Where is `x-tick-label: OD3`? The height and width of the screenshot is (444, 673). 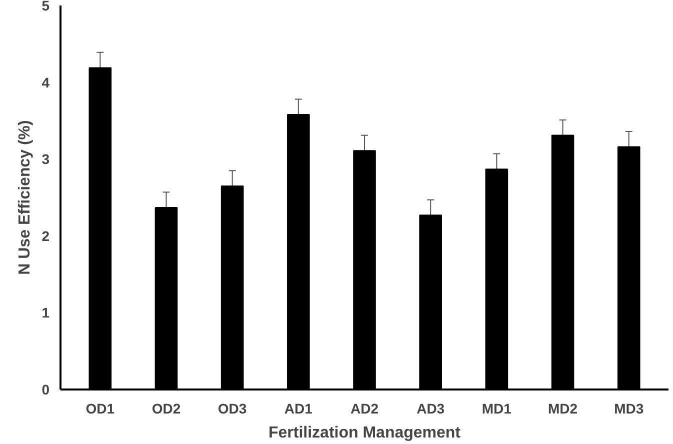 x-tick-label: OD3 is located at coordinates (232, 408).